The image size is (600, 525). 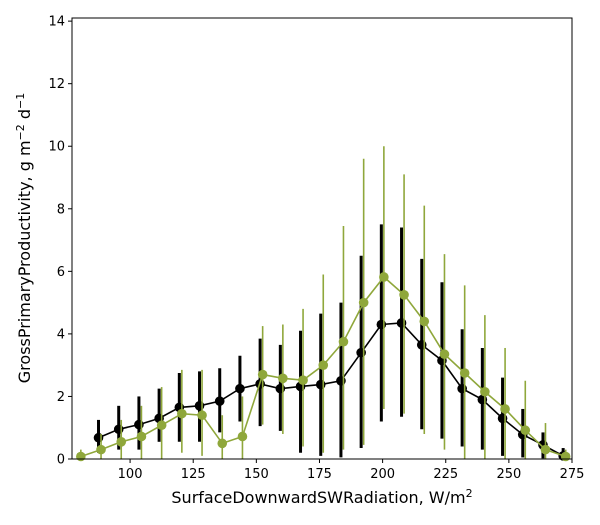 What do you see at coordinates (61, 272) in the screenshot?
I see `y-tick-label-3: 6` at bounding box center [61, 272].